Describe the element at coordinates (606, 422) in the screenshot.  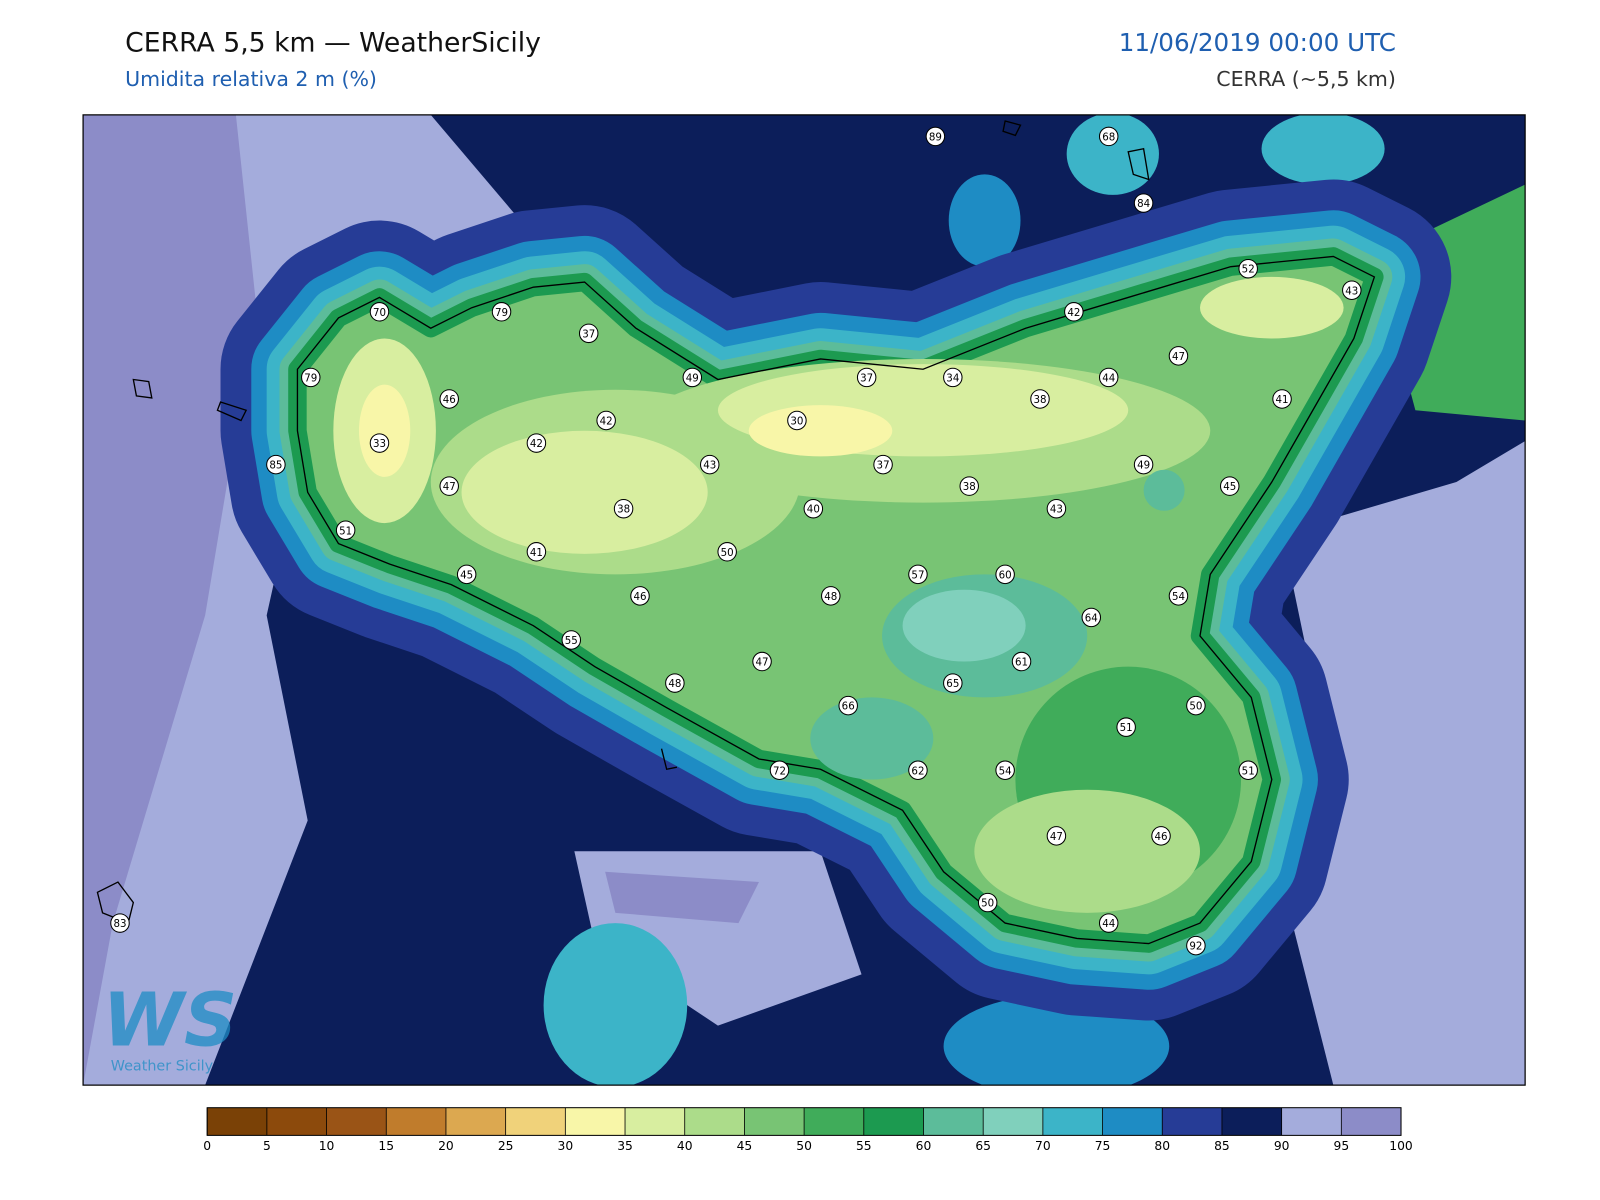
I see `station-value: 42` at that location.